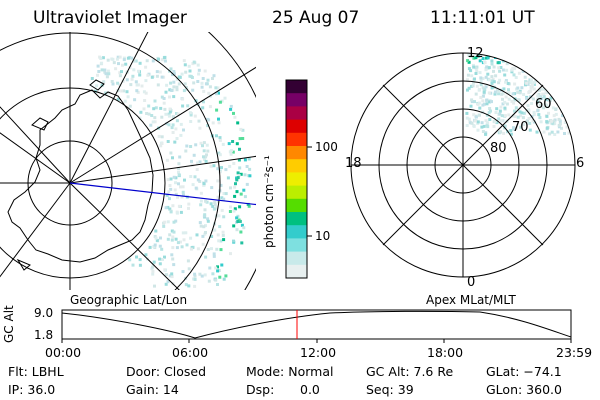 The height and width of the screenshot is (400, 600). I want to click on altitude-curve, so click(316, 324).